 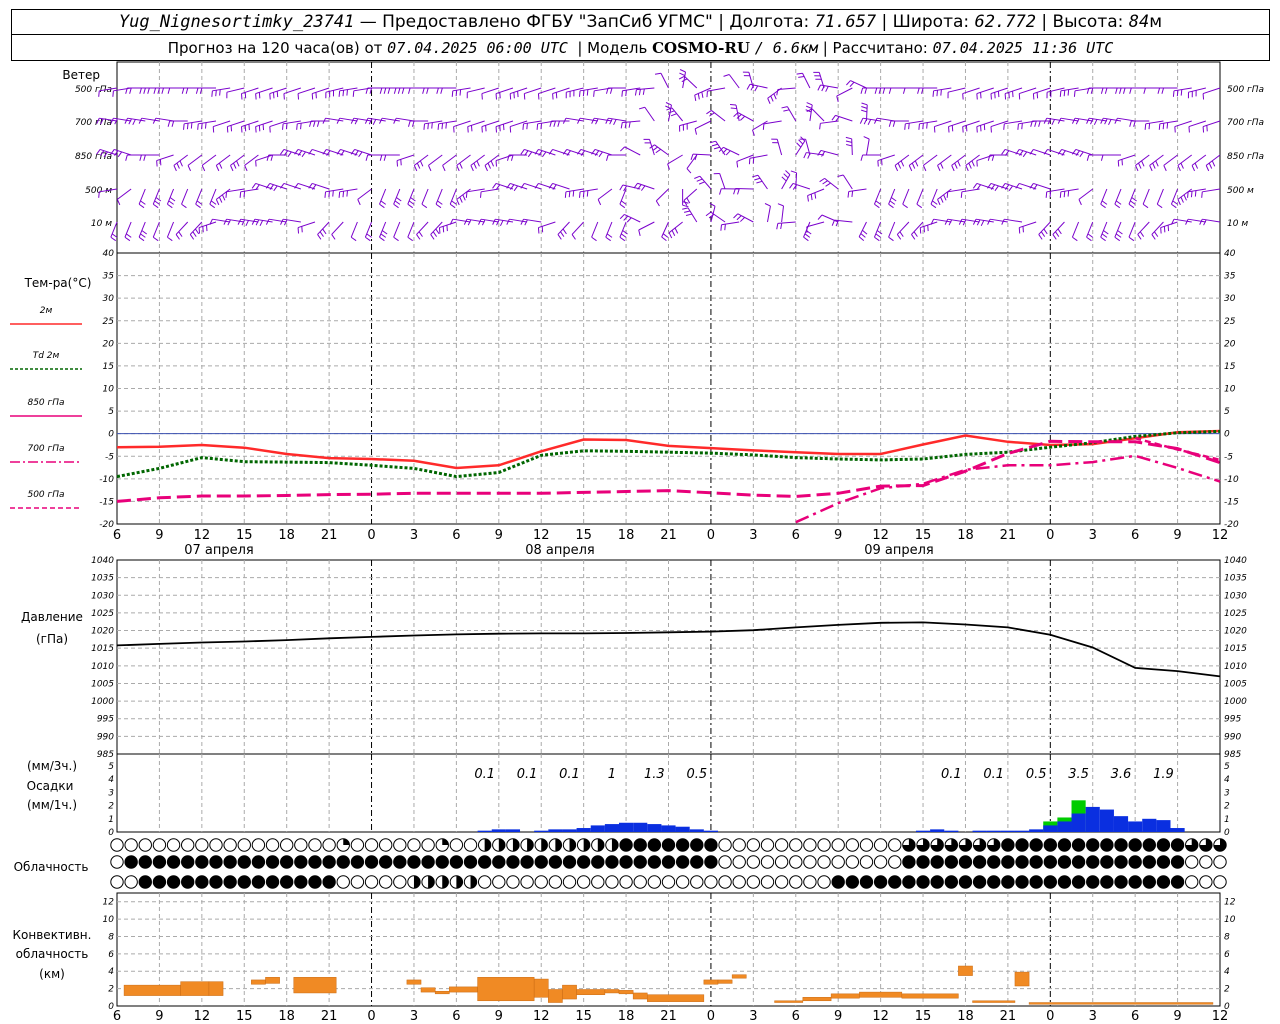 What do you see at coordinates (951, 774) in the screenshot?
I see `precip-3h-label: 0.1` at bounding box center [951, 774].